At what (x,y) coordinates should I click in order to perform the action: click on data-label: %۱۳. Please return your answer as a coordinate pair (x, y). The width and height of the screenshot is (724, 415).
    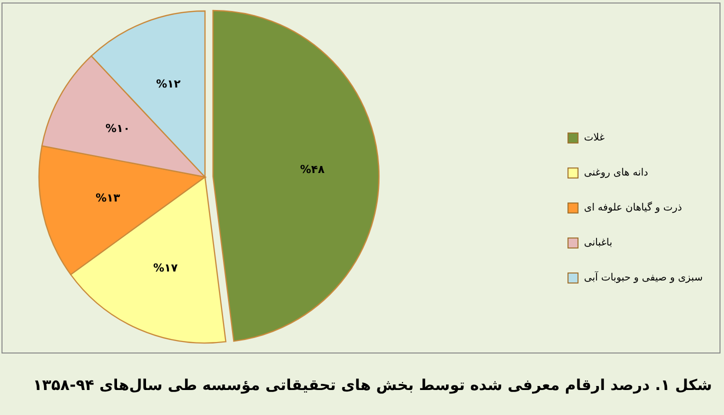
    Looking at the image, I should click on (108, 198).